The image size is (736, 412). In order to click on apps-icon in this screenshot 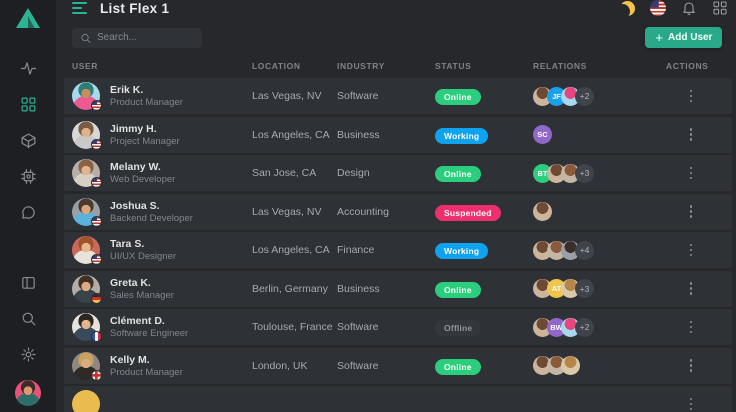, I will do `click(720, 8)`.